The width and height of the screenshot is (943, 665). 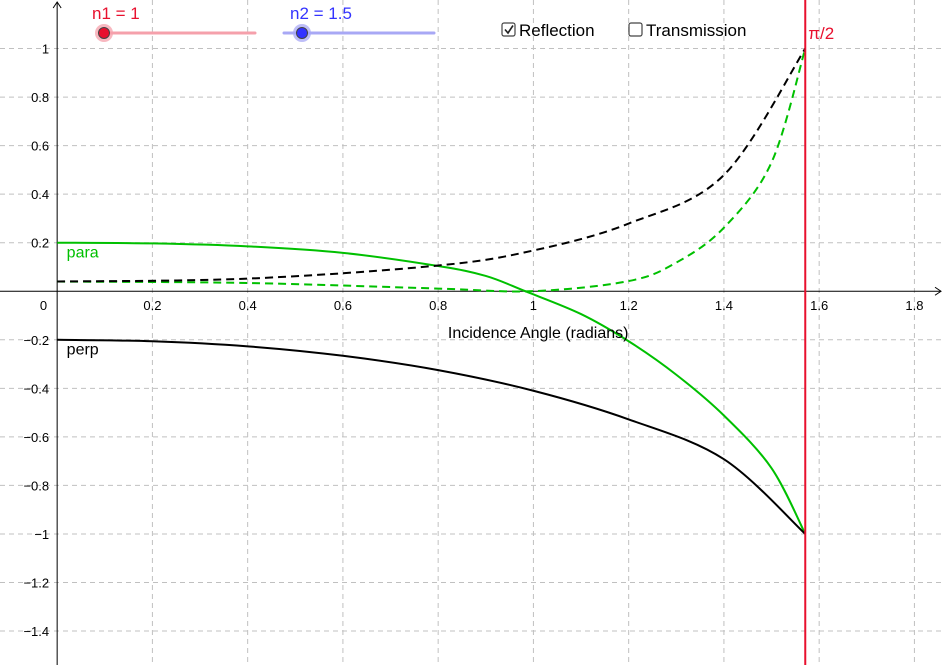 What do you see at coordinates (724, 305) in the screenshot?
I see `x-tick-label: 1.4` at bounding box center [724, 305].